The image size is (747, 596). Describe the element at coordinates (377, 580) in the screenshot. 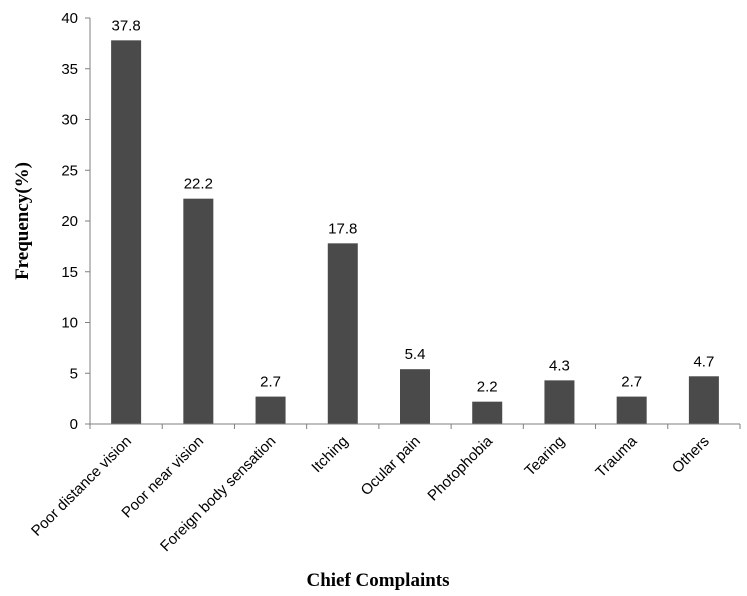

I see `x-axis-title: Chief Complaints` at that location.